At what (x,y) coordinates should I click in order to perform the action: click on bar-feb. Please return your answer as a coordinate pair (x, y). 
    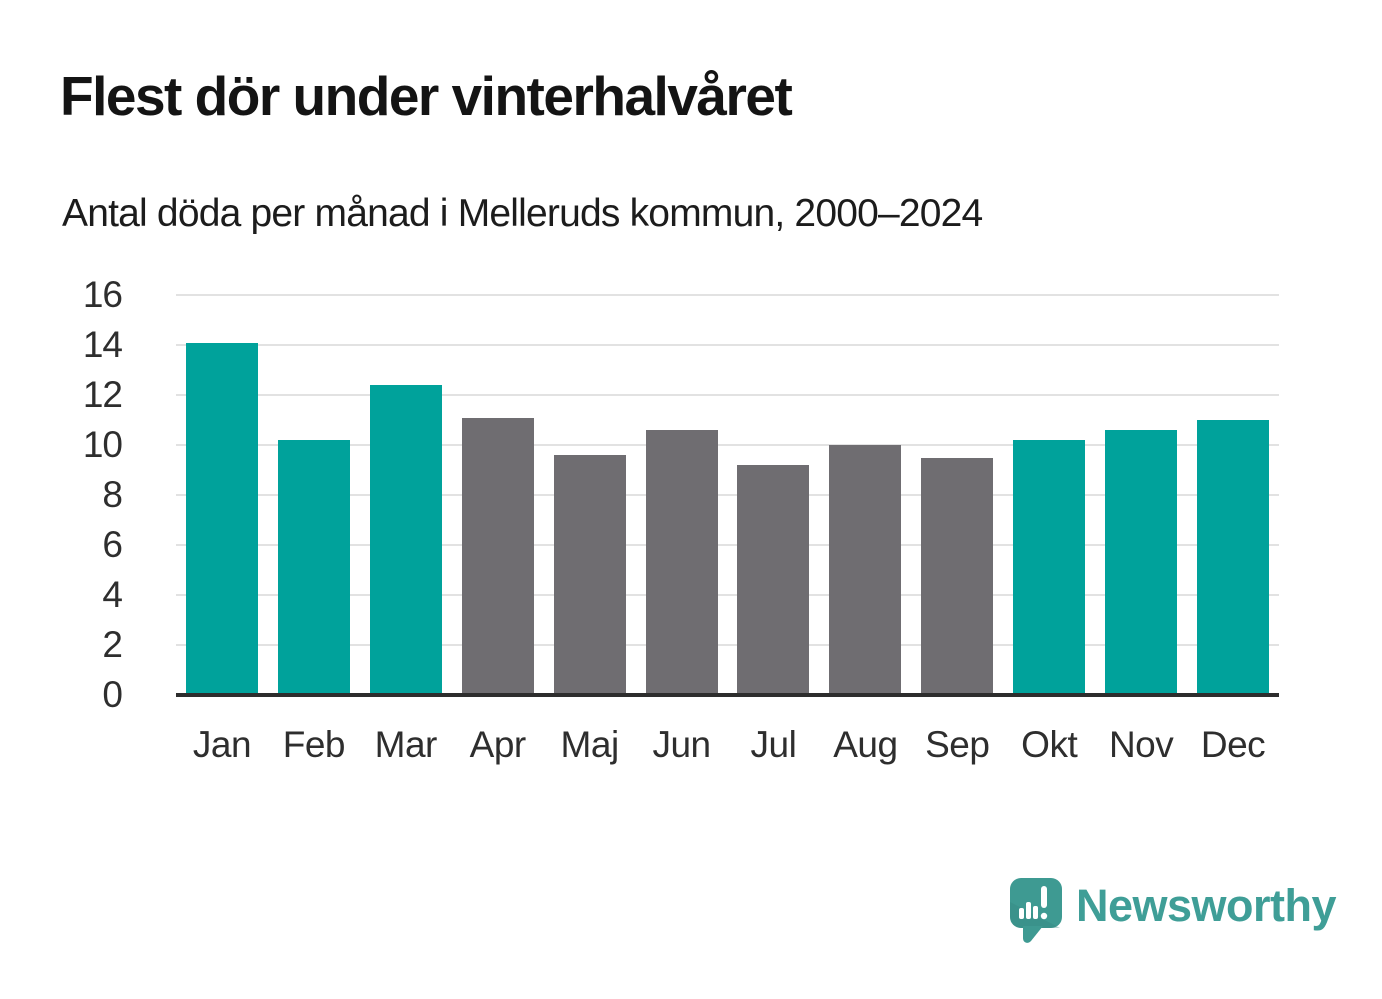
    Looking at the image, I should click on (313, 567).